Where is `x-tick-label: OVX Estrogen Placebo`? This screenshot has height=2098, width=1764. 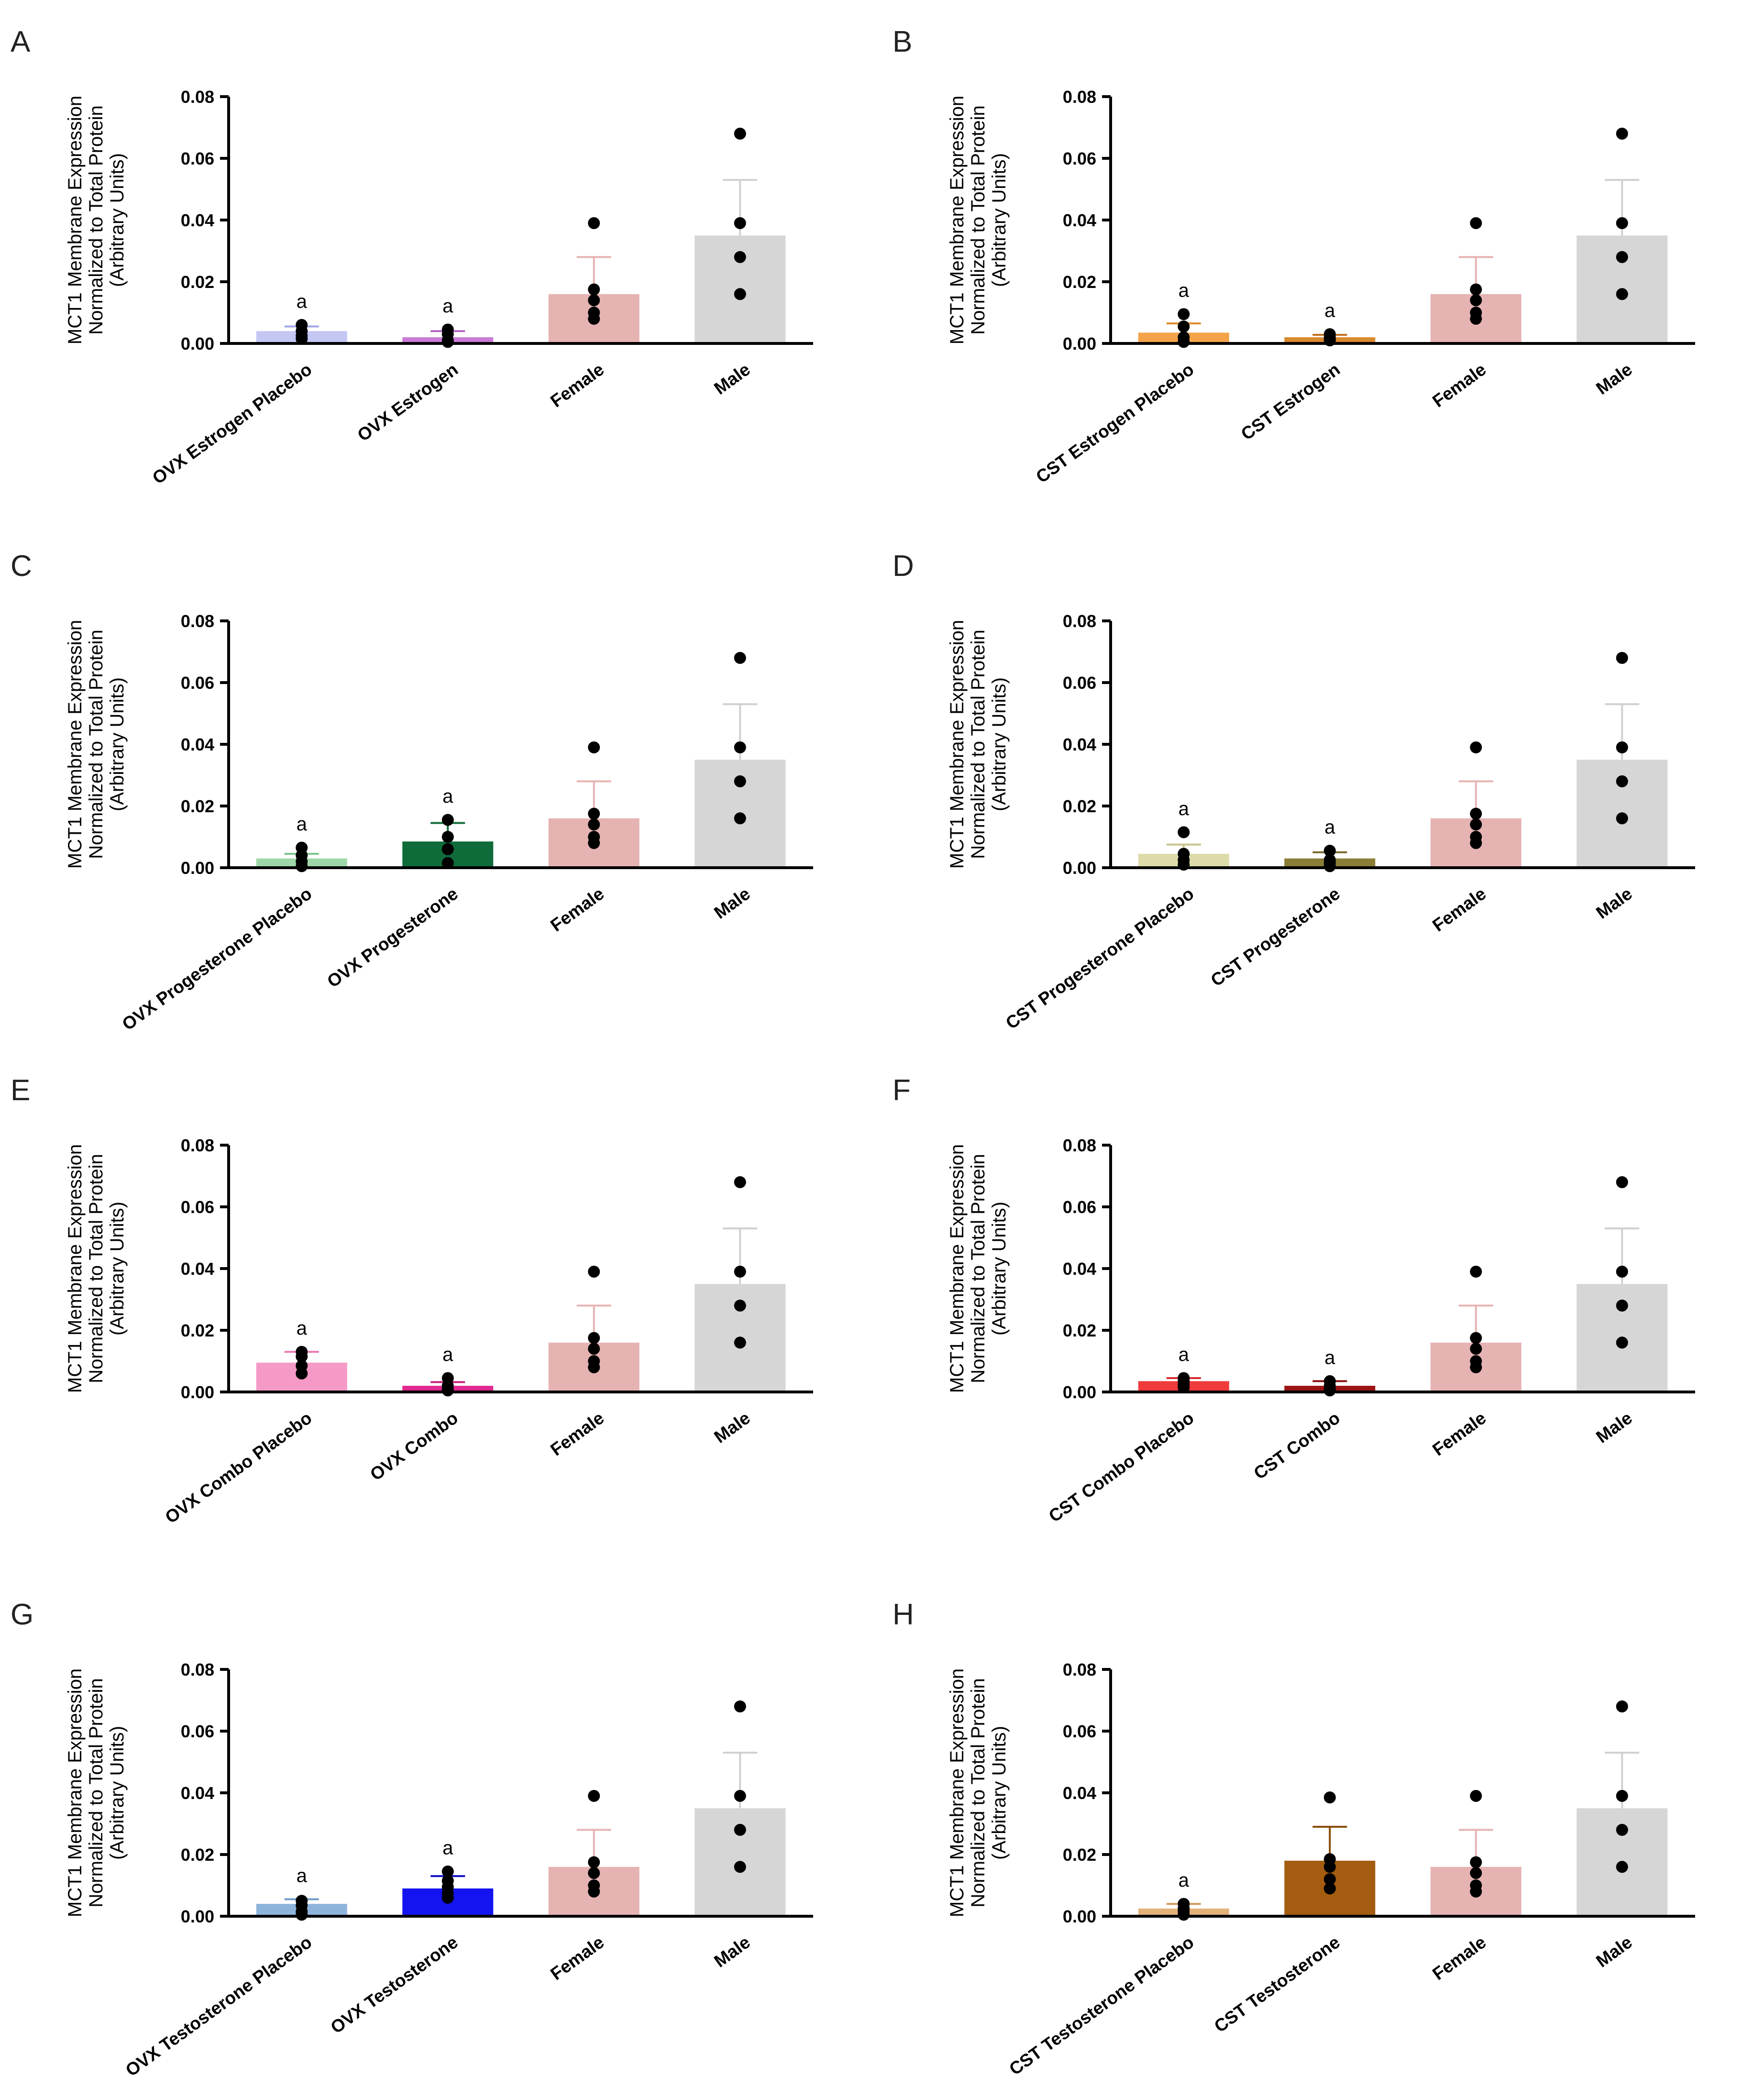 x-tick-label: OVX Estrogen Placebo is located at coordinates (232, 423).